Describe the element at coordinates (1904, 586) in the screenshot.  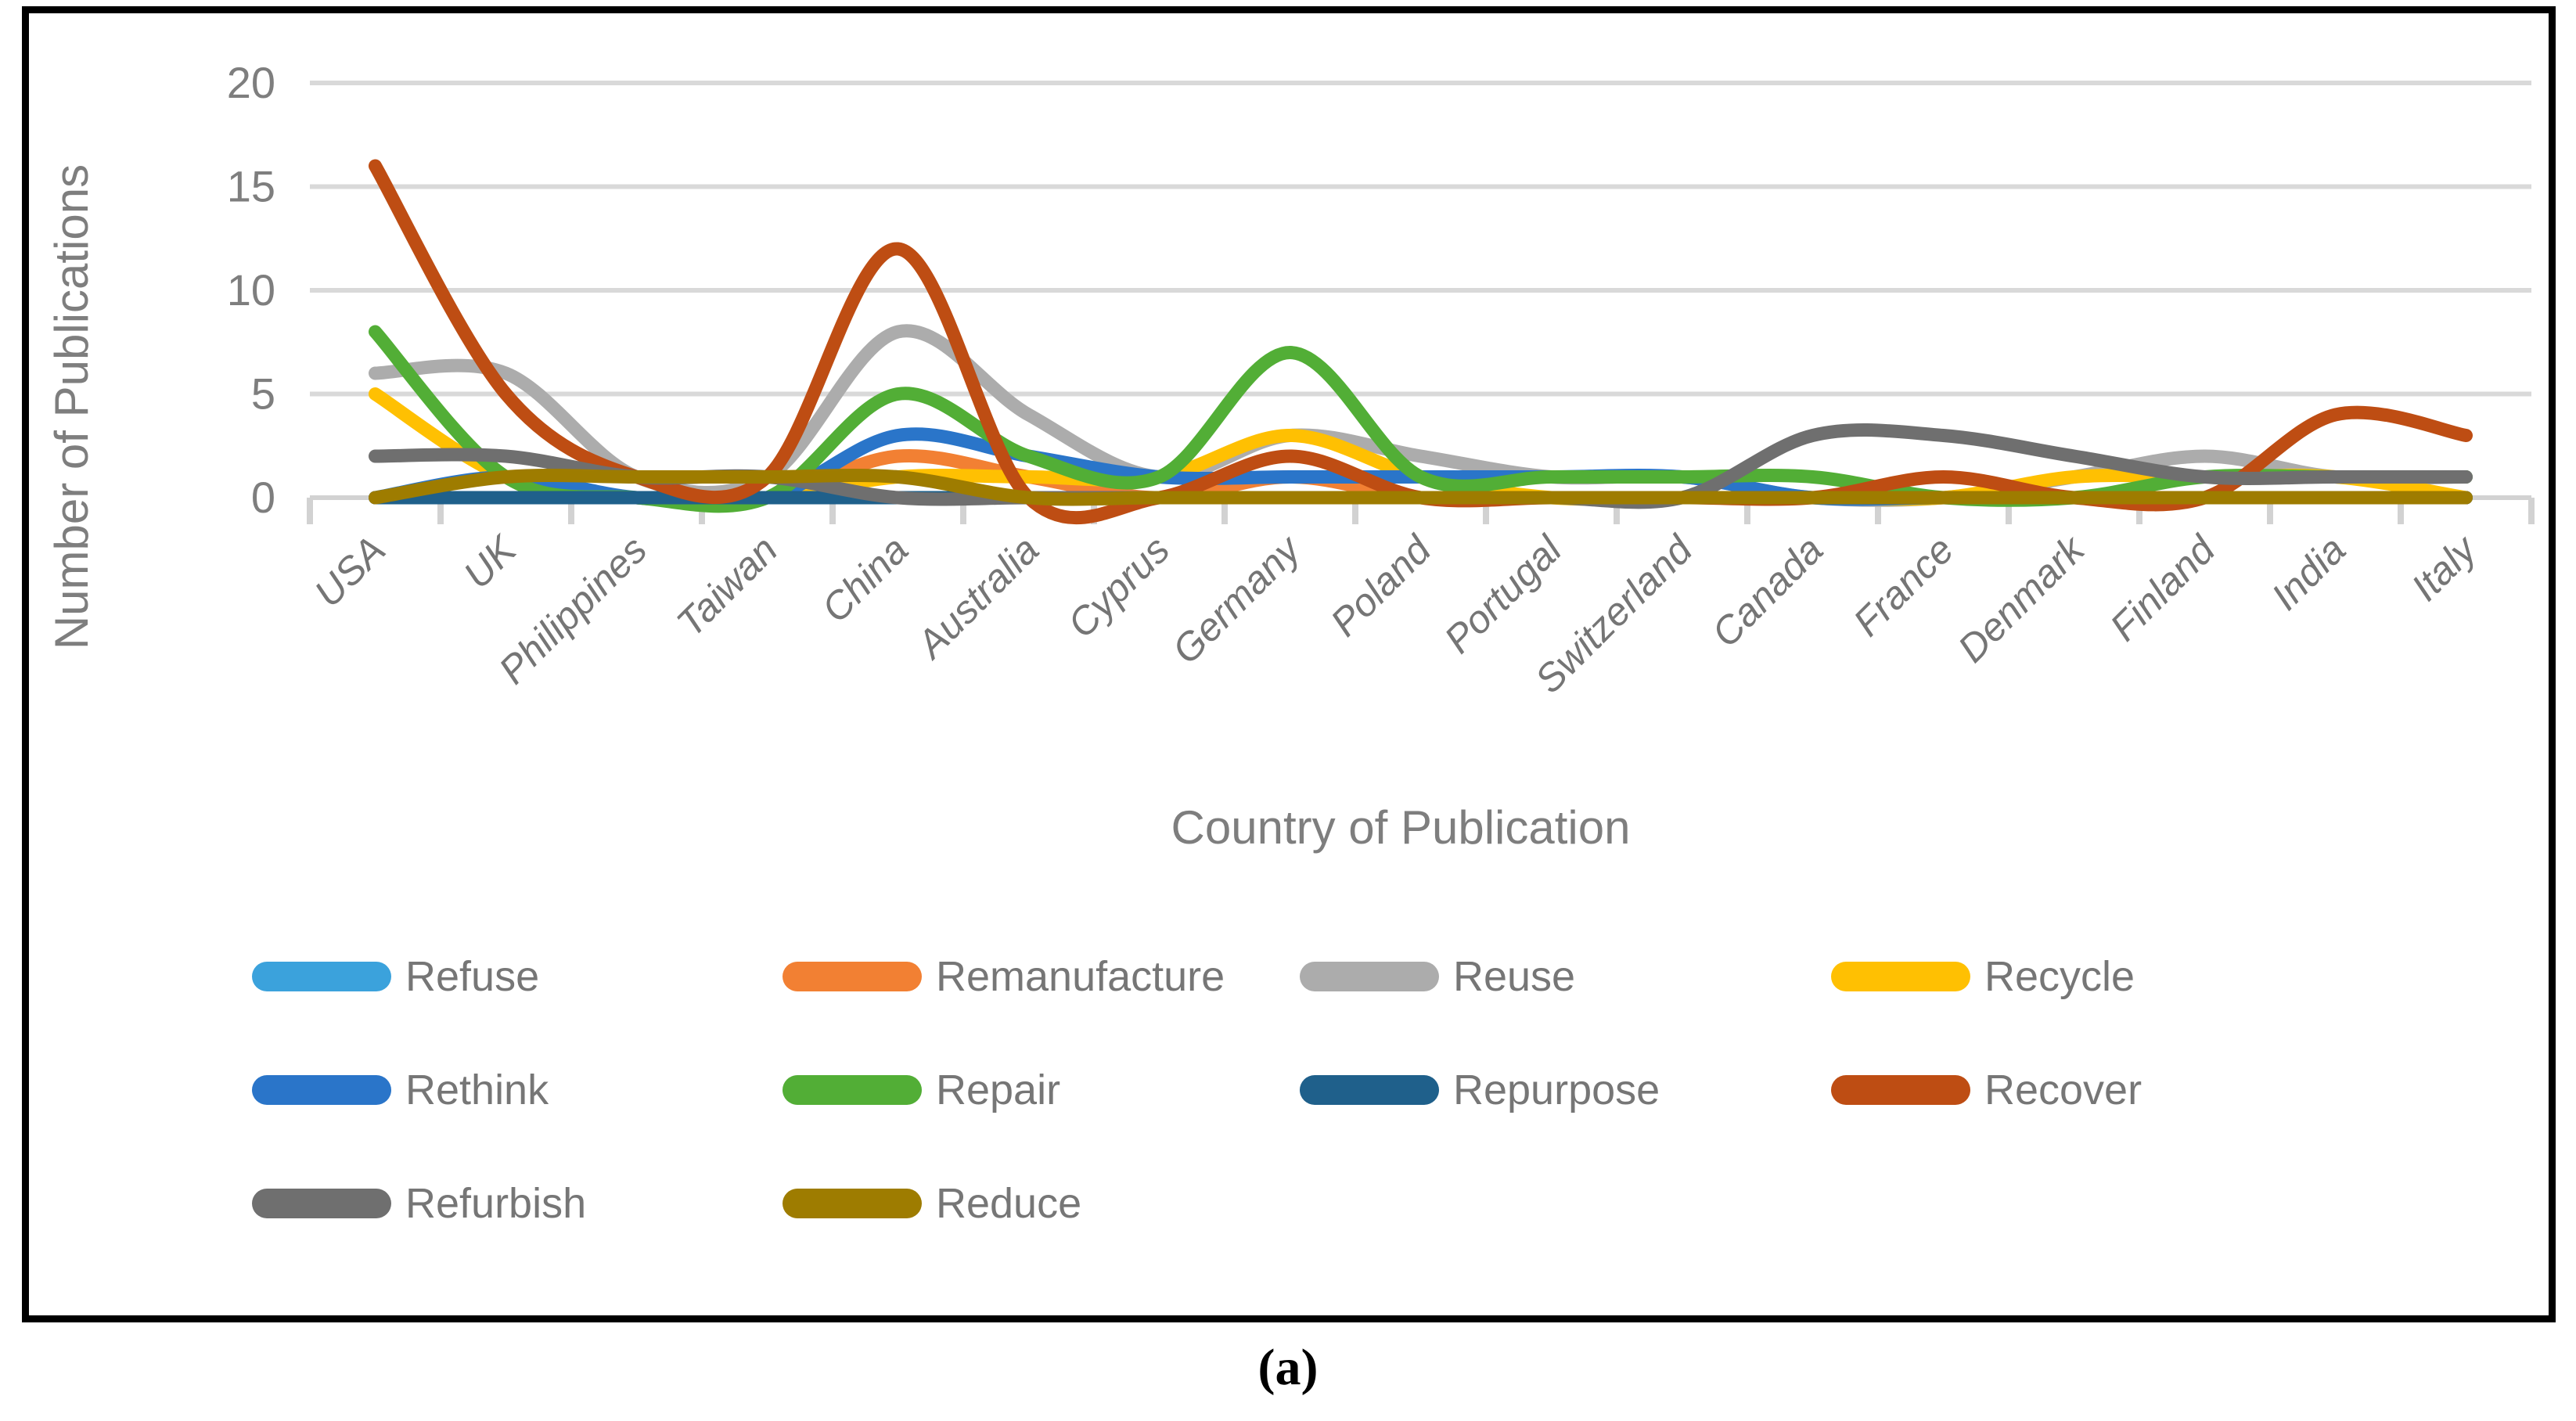
I see `x-tick-label-france: France` at that location.